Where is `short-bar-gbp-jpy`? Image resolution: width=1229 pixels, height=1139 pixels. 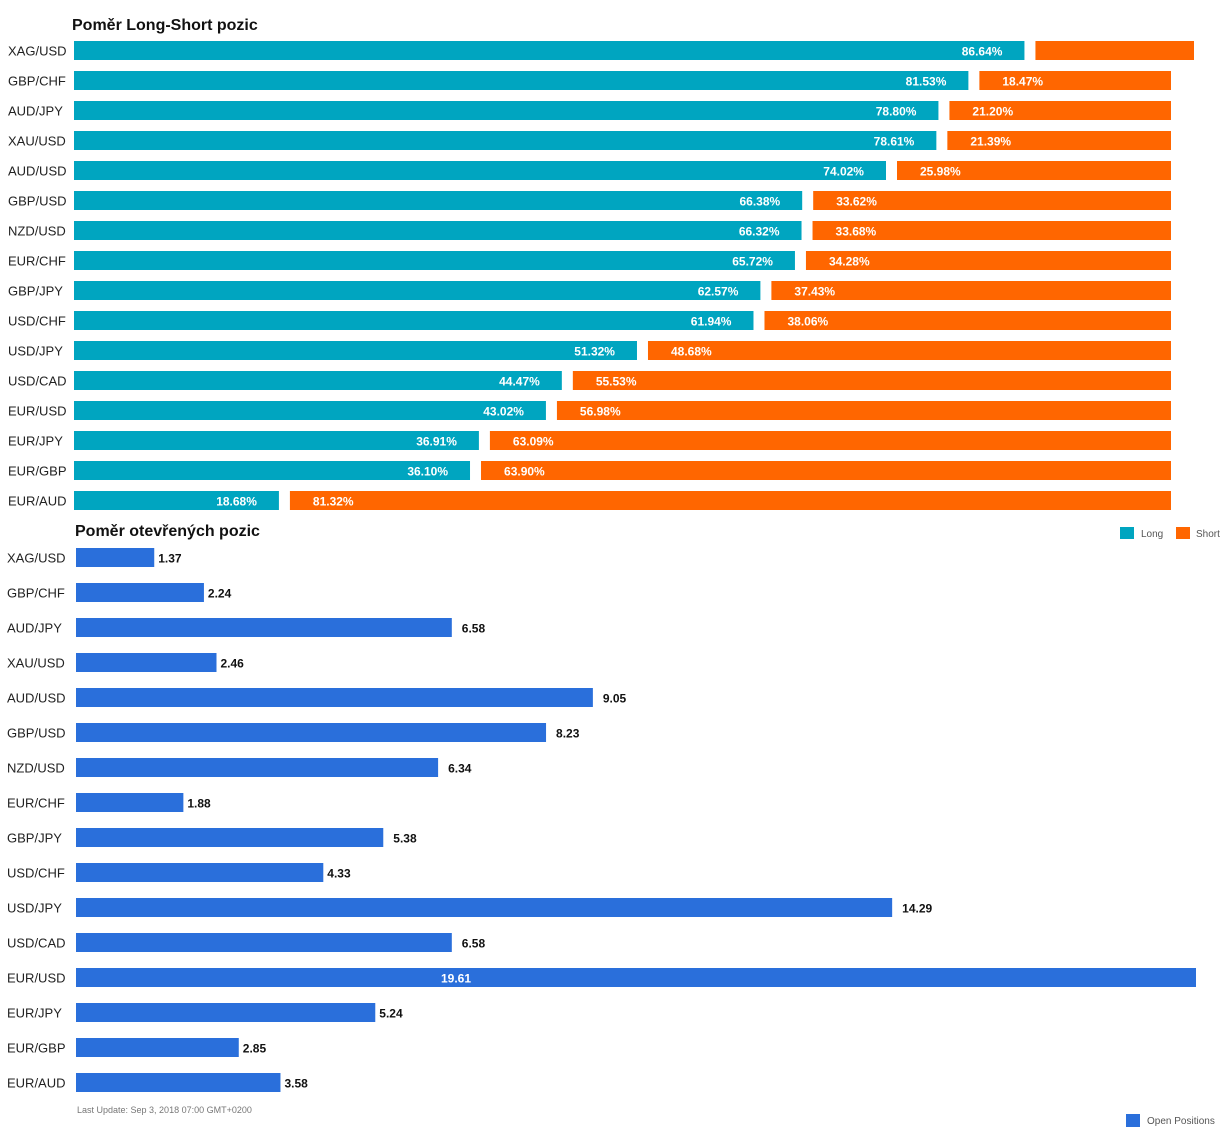
short-bar-gbp-jpy is located at coordinates (971, 290).